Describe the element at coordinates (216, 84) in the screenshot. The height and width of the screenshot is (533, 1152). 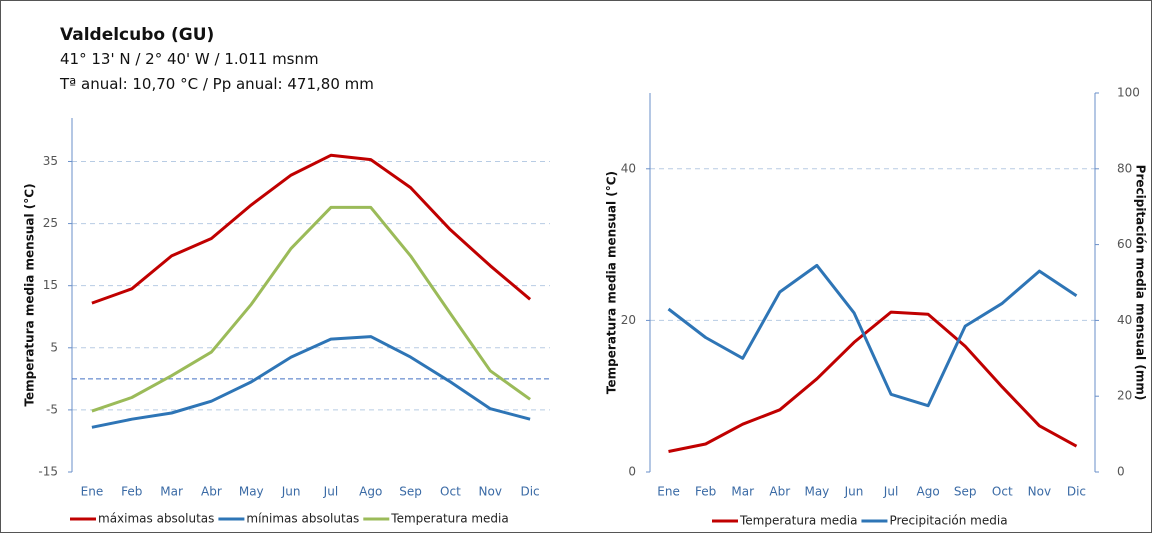
I see `subtitle: Tª anual: 10,70 °C / Pp anual: 471,80 mm` at that location.